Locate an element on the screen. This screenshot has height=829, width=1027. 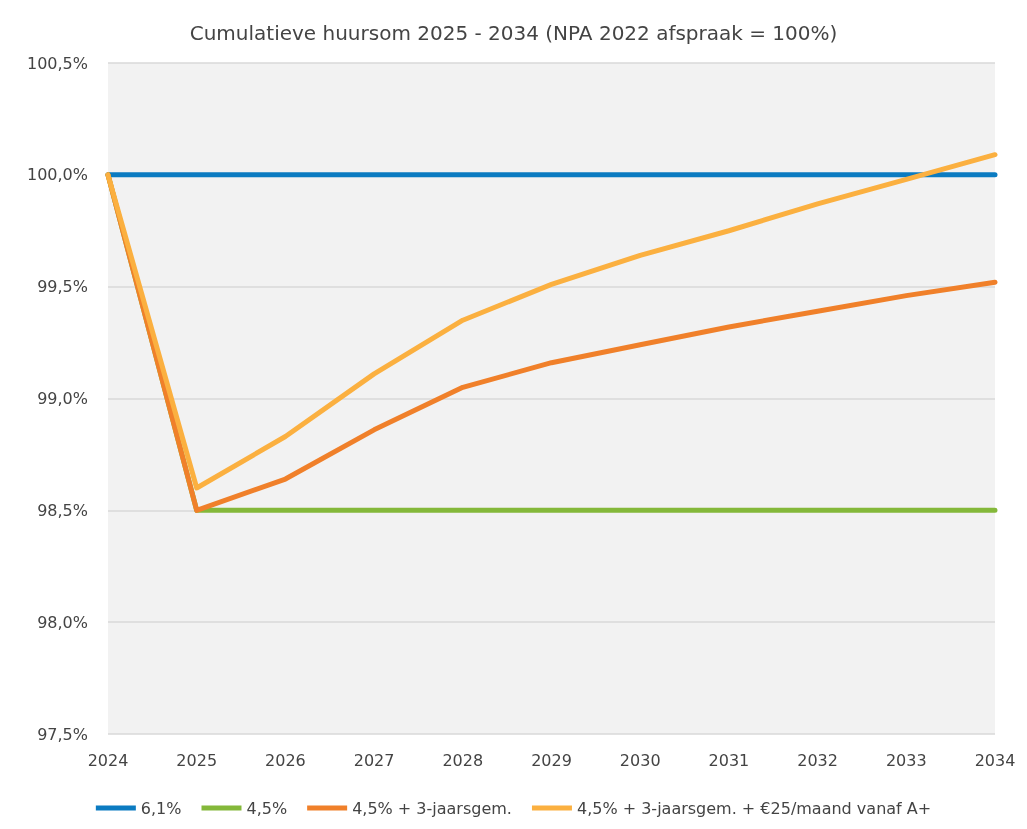
y-tick-label: 99,5% is located at coordinates (62, 287).